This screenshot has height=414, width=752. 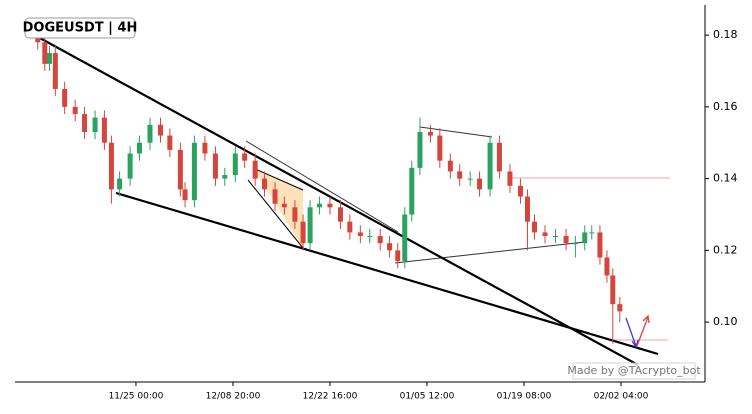 What do you see at coordinates (427, 397) in the screenshot?
I see `x-tick-label: 01/05 12:00` at bounding box center [427, 397].